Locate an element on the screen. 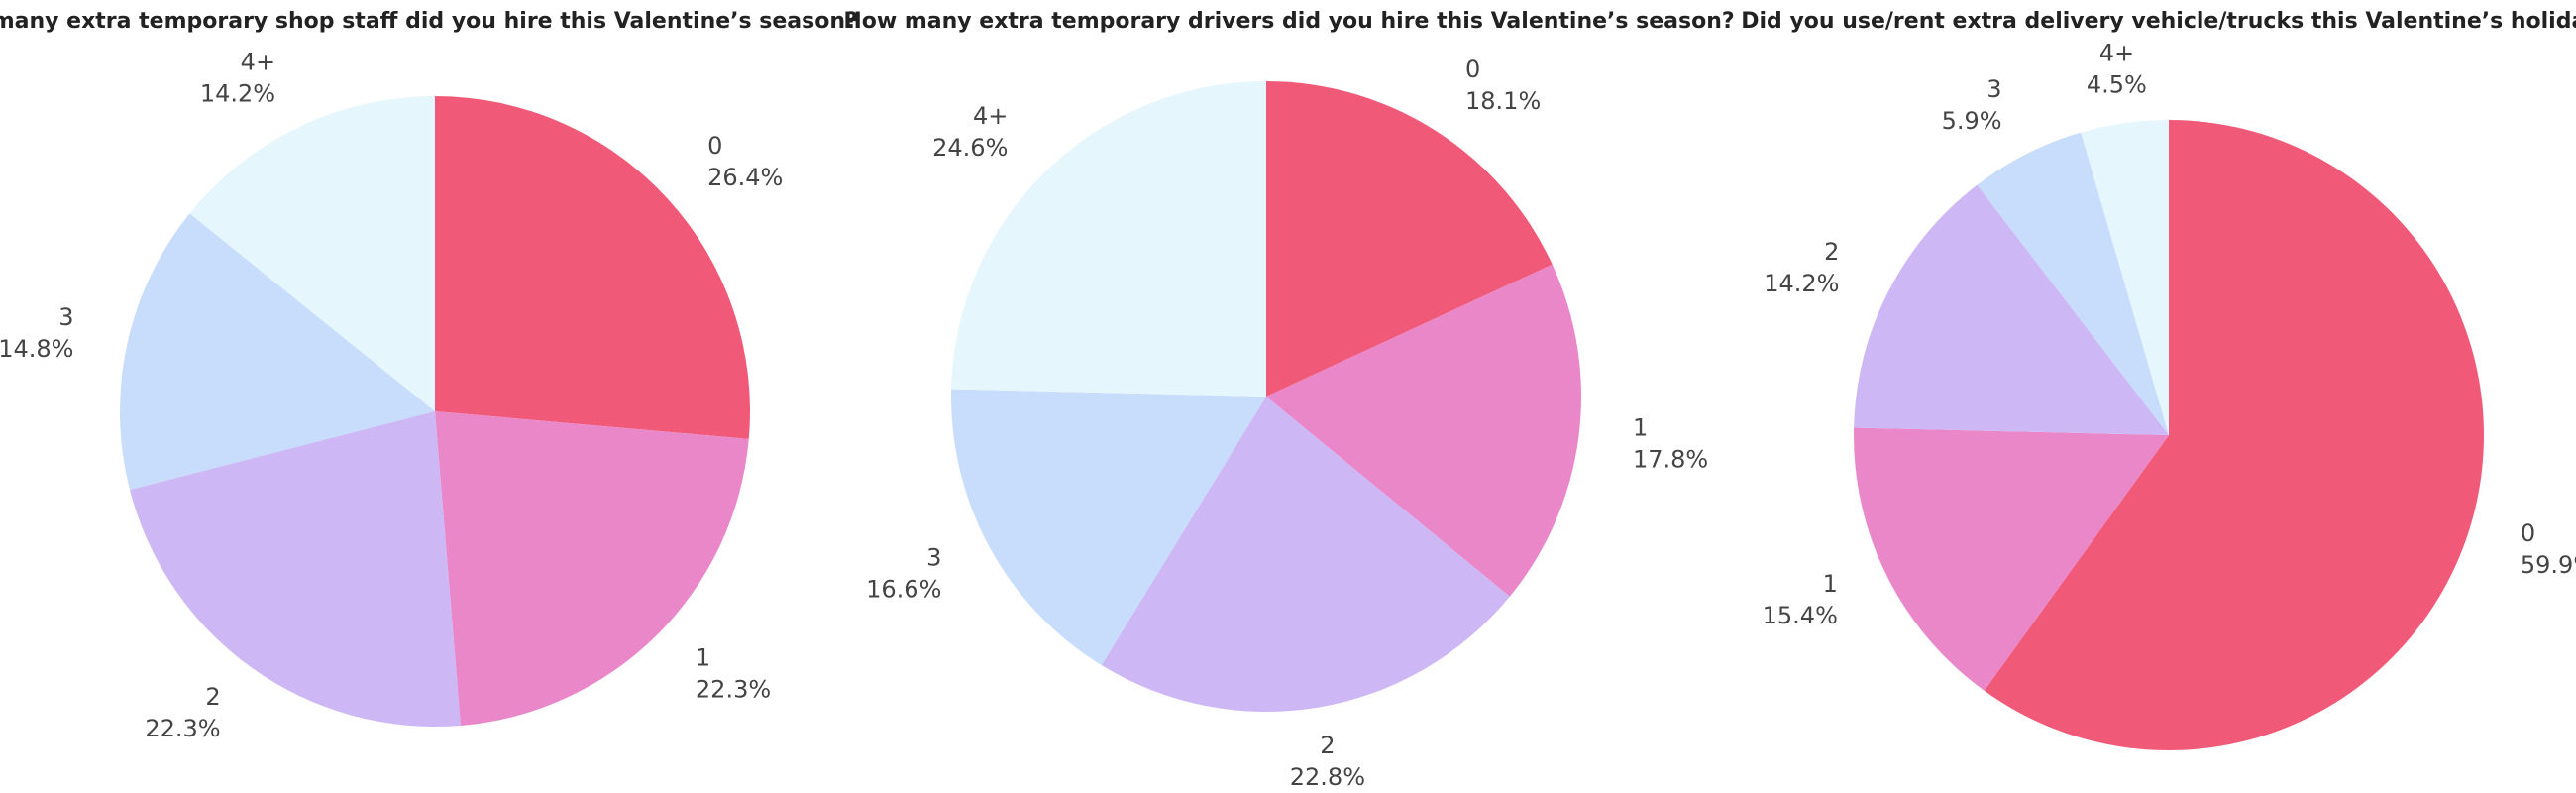  slice-value-label: 5.9% is located at coordinates (1972, 121).